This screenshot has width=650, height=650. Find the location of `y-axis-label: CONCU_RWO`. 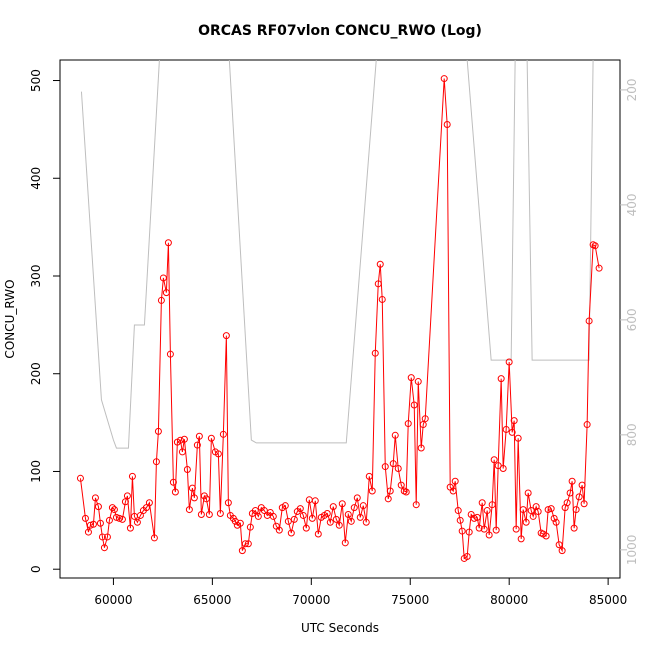

y-axis-label: CONCU_RWO is located at coordinates (10, 318).